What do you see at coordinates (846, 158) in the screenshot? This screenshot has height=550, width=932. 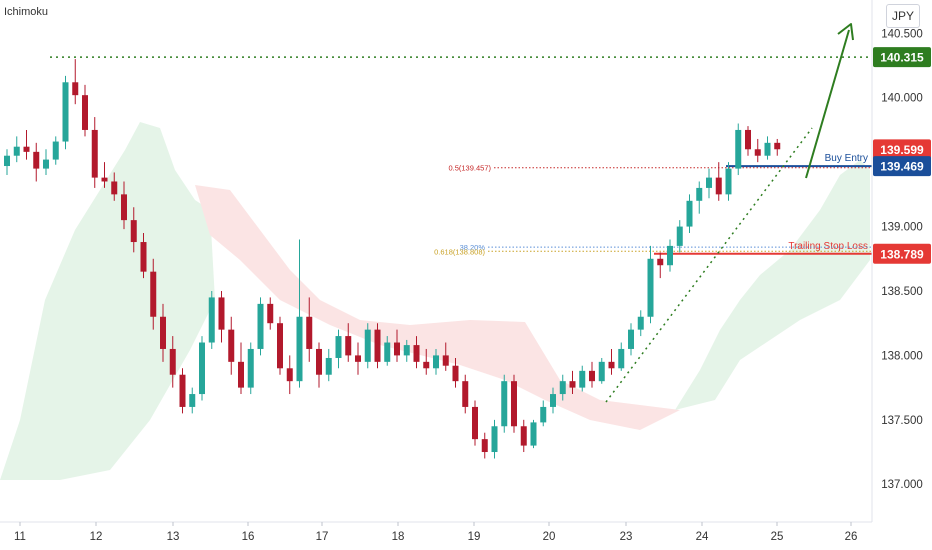 I see `entry-annotation: Buy Entry` at bounding box center [846, 158].